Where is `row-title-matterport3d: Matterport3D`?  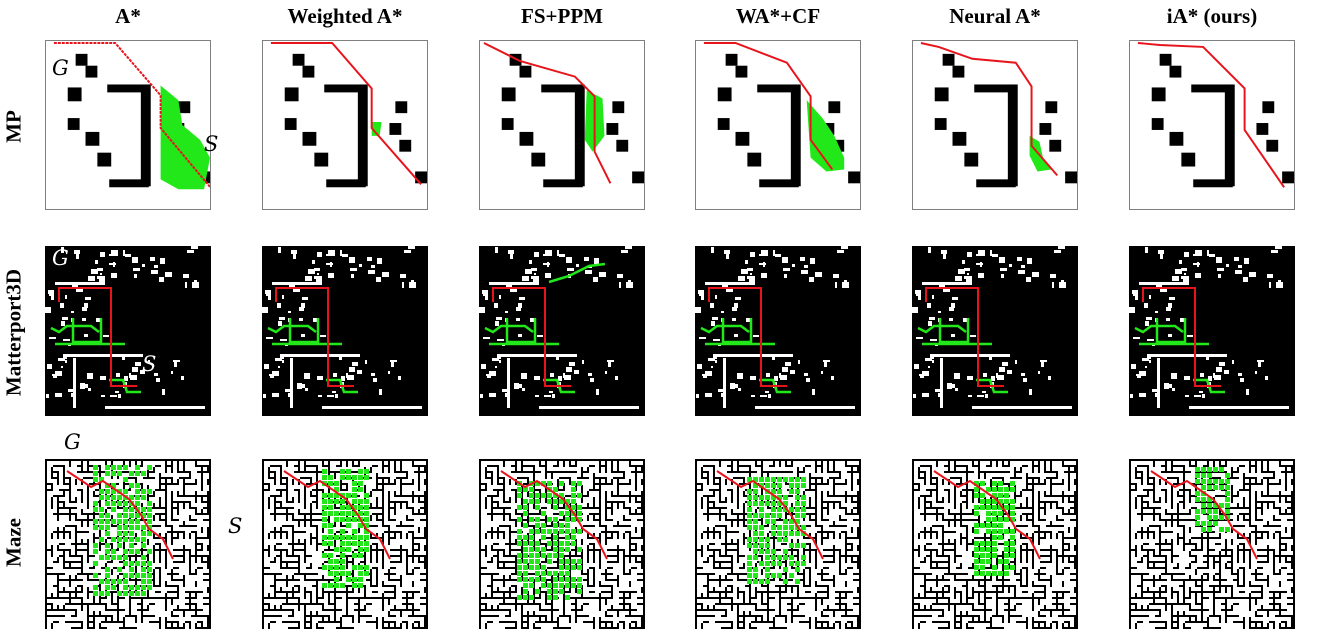 row-title-matterport3d: Matterport3D is located at coordinates (14, 333).